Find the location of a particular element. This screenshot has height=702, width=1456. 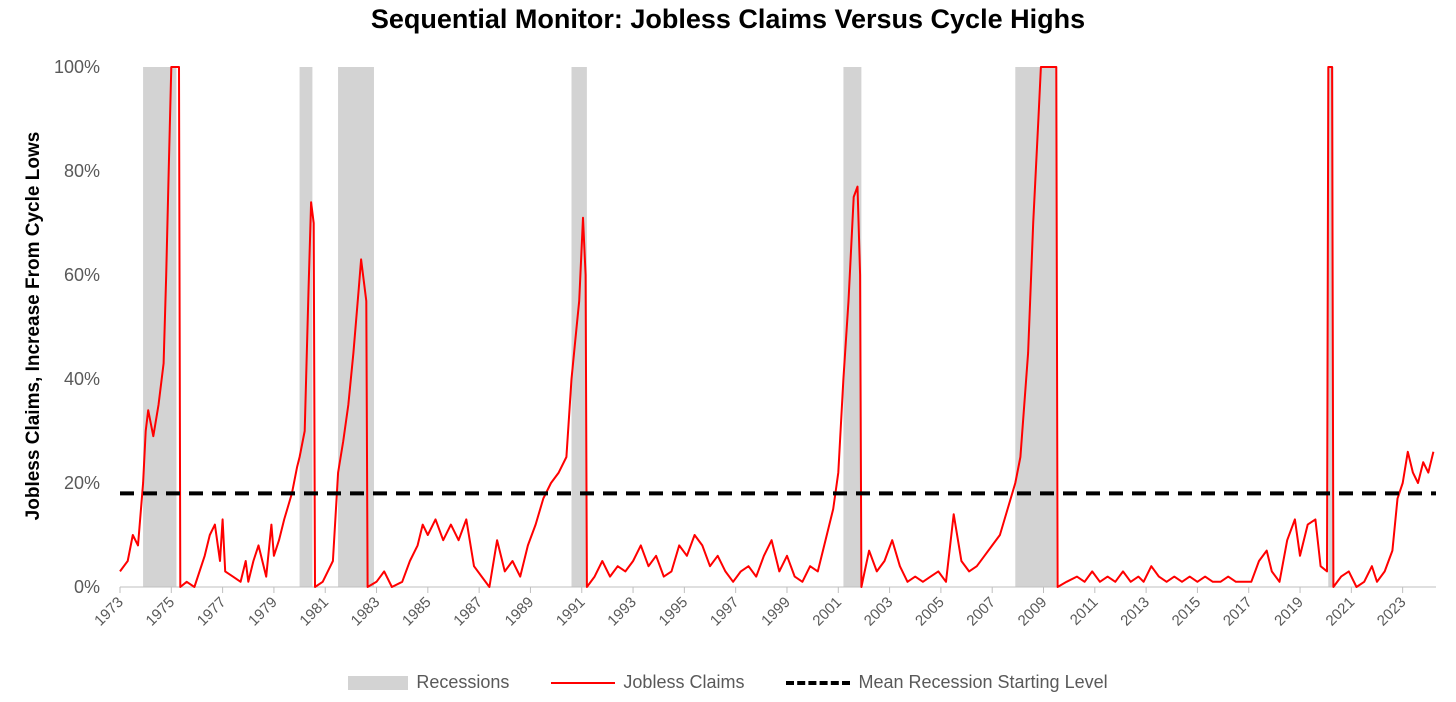

x-tick-label: 2023 is located at coordinates (1392, 612).